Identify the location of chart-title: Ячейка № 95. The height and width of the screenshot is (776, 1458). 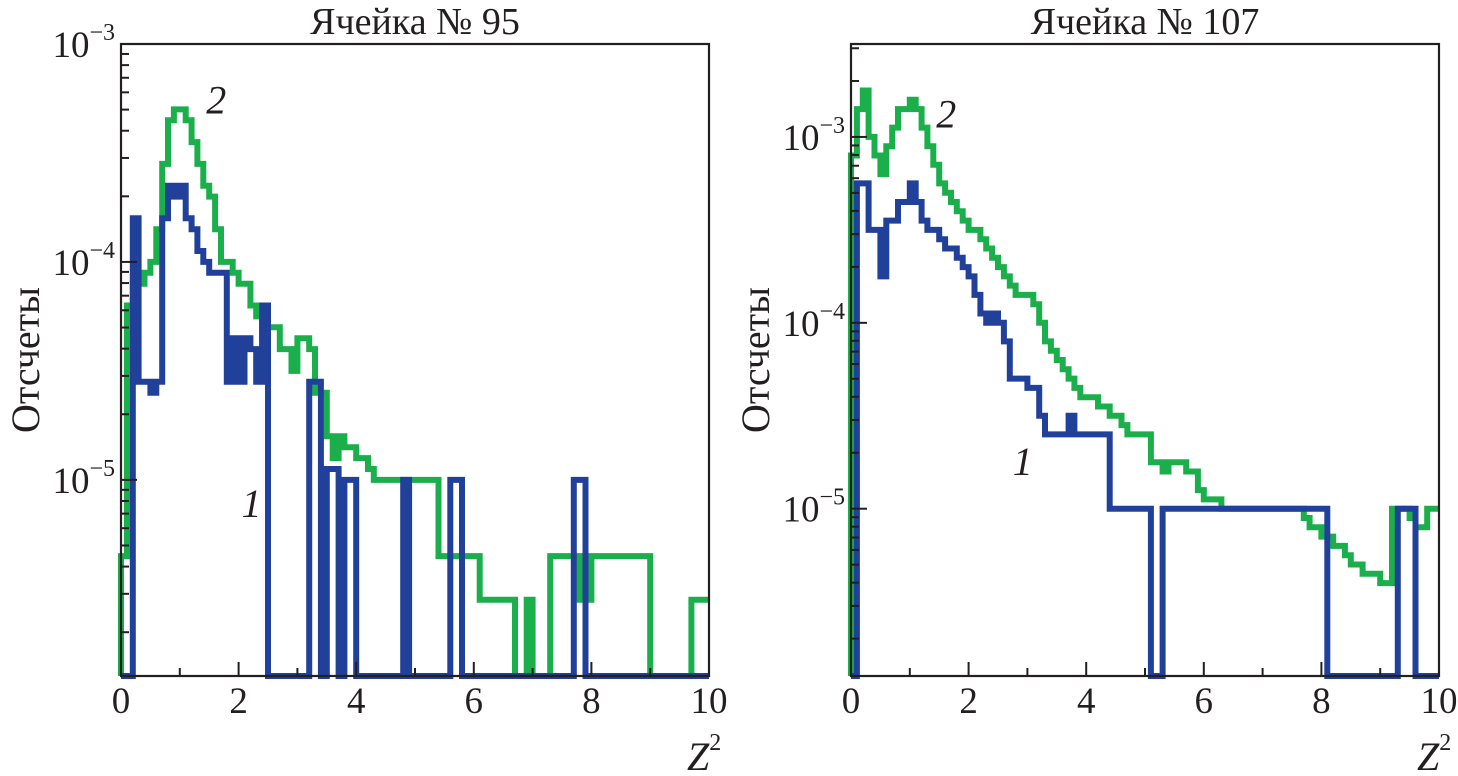
(415, 22).